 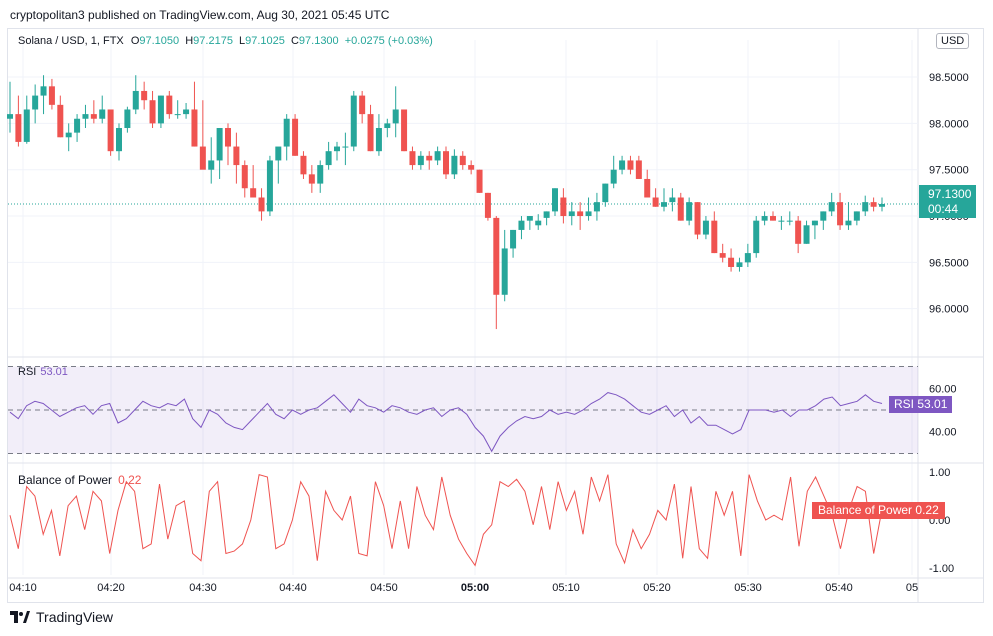 What do you see at coordinates (949, 310) in the screenshot?
I see `price-tick-label: 96.0000` at bounding box center [949, 310].